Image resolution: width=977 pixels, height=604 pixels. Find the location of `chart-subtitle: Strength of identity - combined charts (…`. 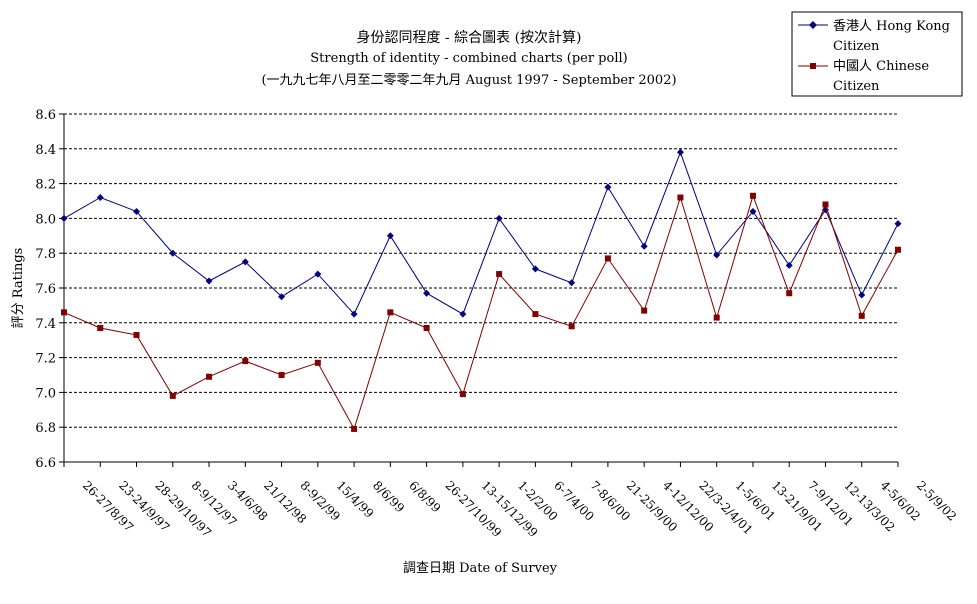

chart-subtitle: Strength of identity - combined charts (… is located at coordinates (468, 58).